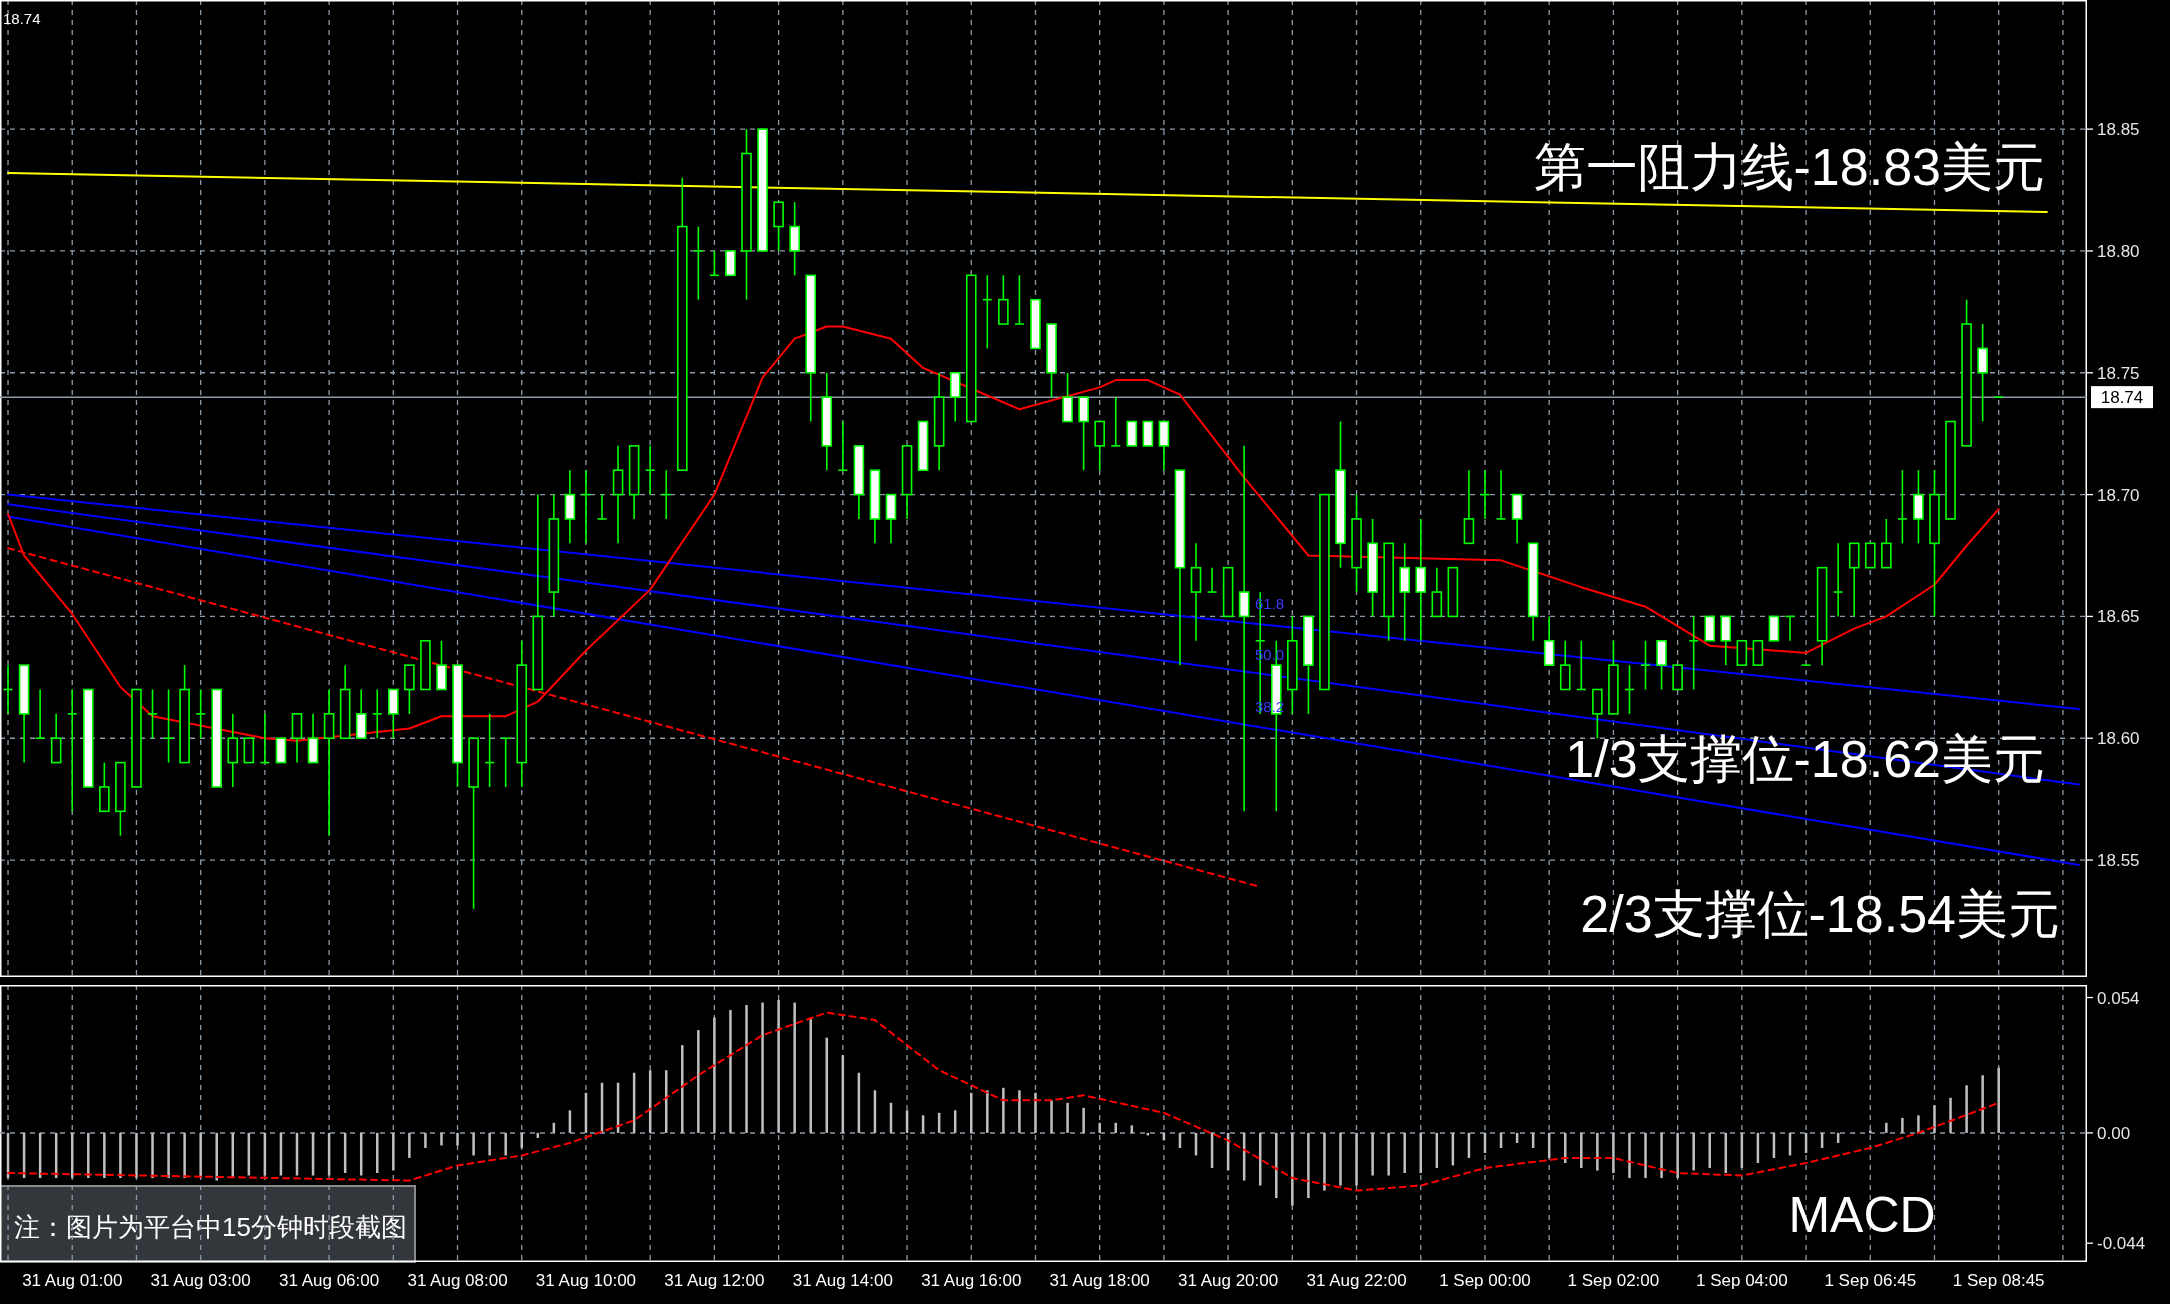  I want to click on y-tick-label: 18.75, so click(2118, 373).